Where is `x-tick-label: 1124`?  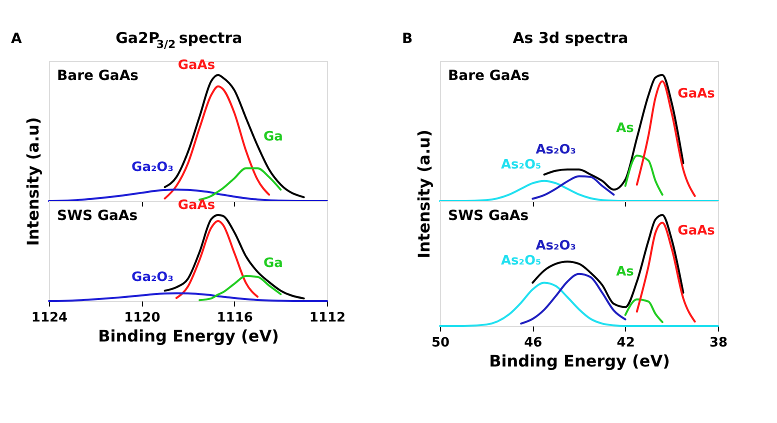 x-tick-label: 1124 is located at coordinates (49, 318).